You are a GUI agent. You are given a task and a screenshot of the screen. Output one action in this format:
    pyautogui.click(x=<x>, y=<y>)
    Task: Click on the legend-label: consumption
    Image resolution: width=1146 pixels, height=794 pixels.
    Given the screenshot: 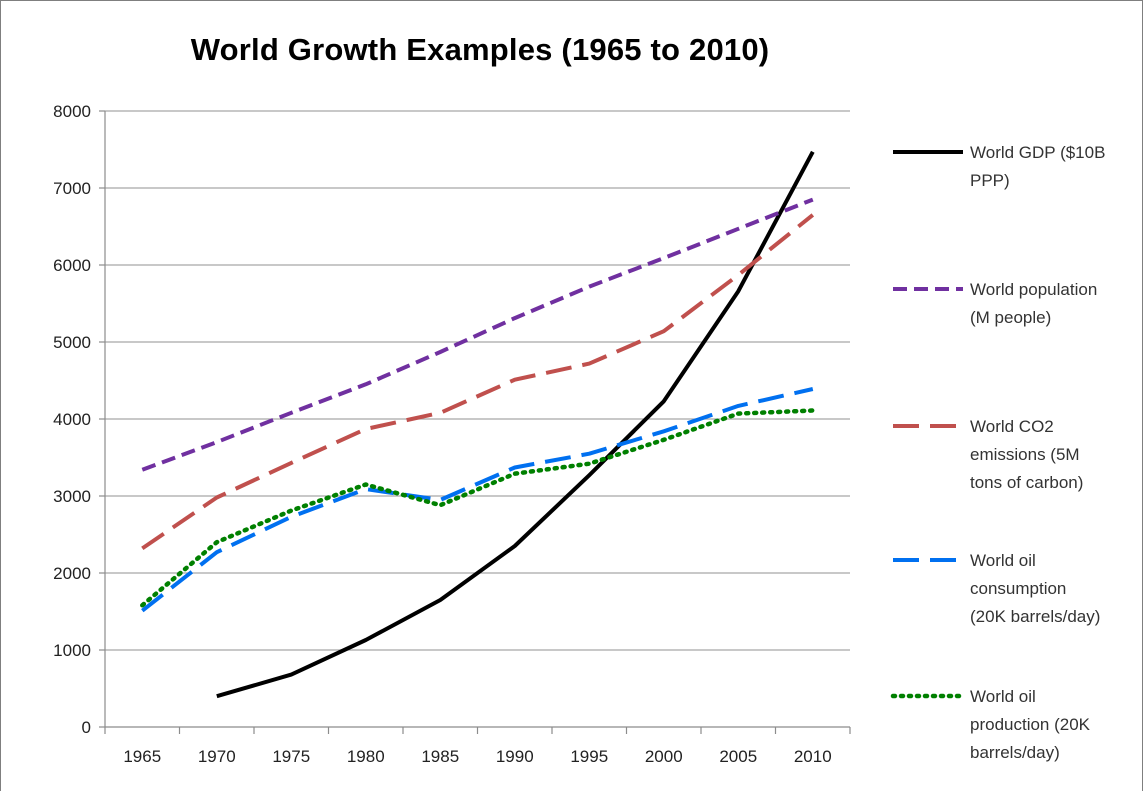 What is the action you would take?
    pyautogui.click(x=1018, y=588)
    